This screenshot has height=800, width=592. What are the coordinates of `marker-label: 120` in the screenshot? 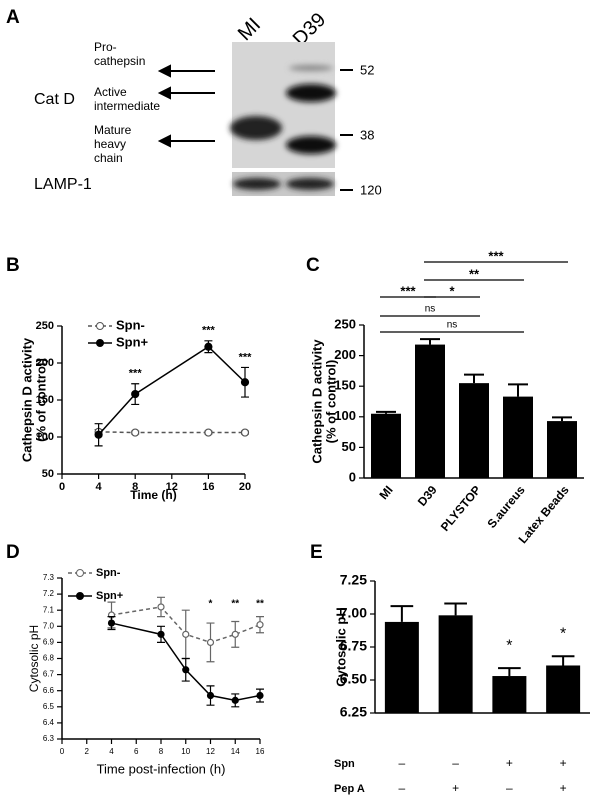 It's located at (371, 189).